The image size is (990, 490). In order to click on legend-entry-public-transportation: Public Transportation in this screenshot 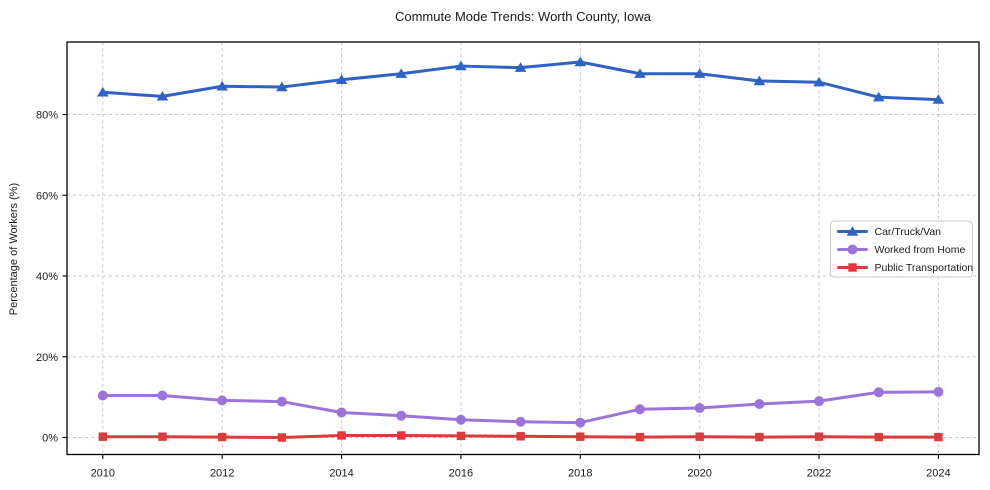, I will do `click(905, 268)`.